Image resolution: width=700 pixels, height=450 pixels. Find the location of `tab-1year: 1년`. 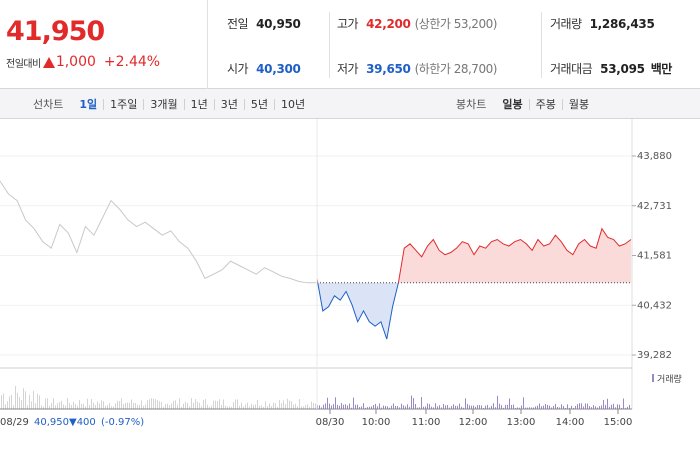

tab-1year: 1년 is located at coordinates (198, 104).